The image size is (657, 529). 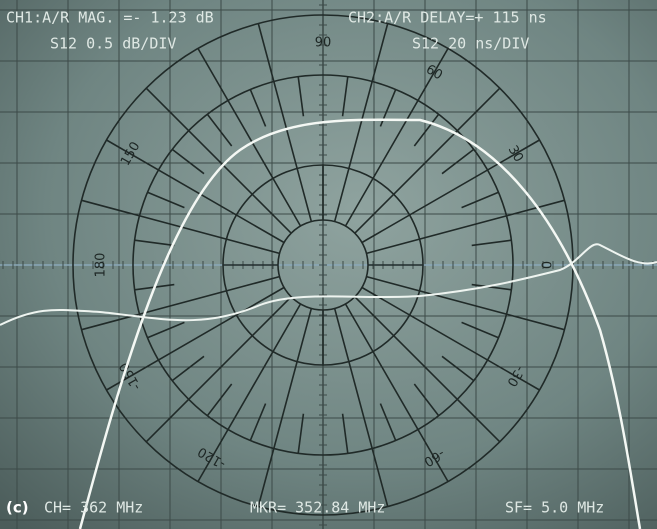 What do you see at coordinates (554, 508) in the screenshot?
I see `span: SF= 5.0 MHz` at bounding box center [554, 508].